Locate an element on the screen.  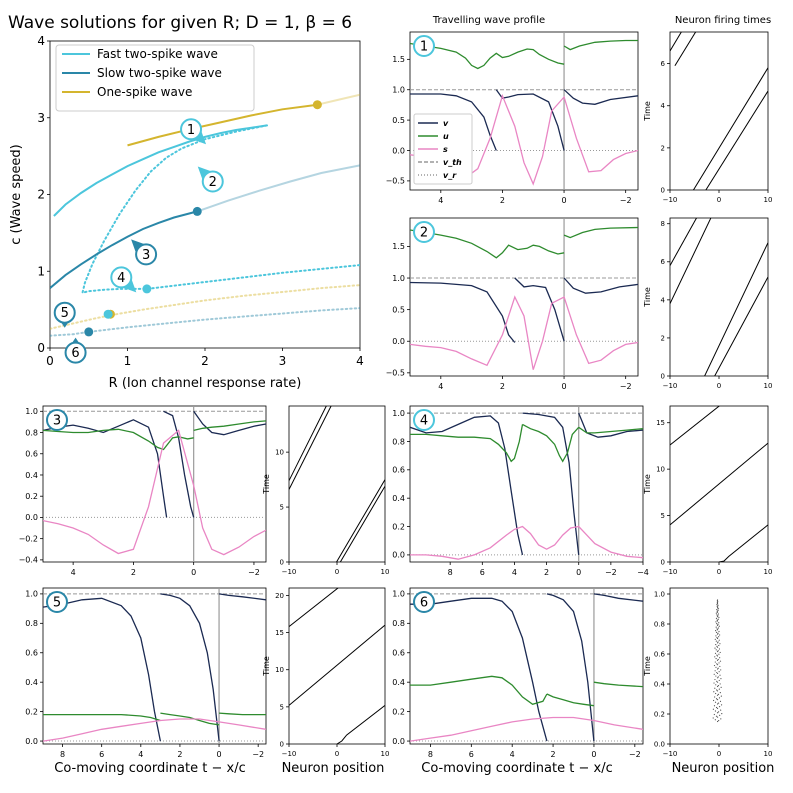
xlabel-firing-left: Neuron position is located at coordinates (333, 768).